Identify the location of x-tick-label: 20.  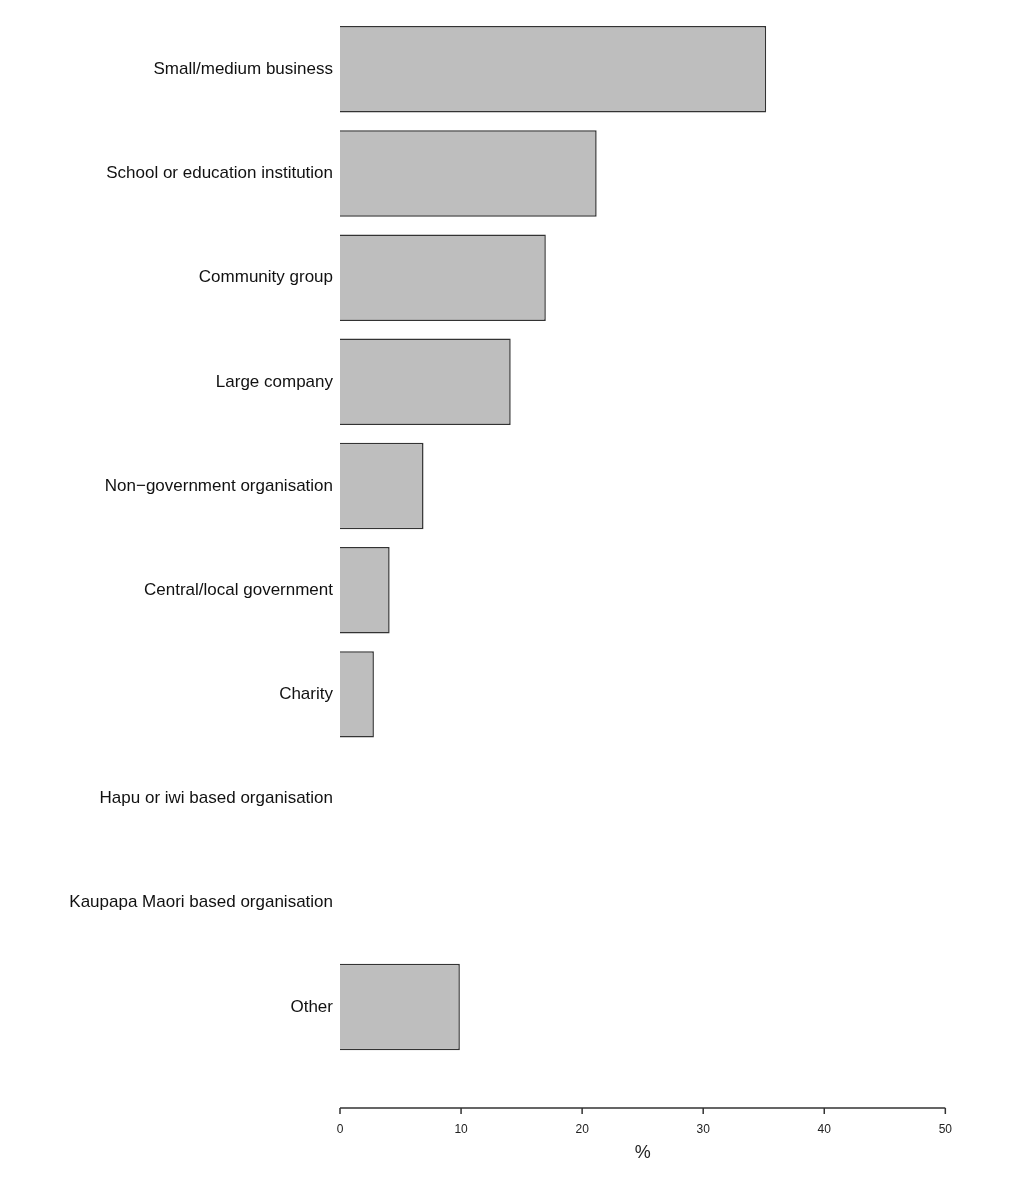
(582, 1128).